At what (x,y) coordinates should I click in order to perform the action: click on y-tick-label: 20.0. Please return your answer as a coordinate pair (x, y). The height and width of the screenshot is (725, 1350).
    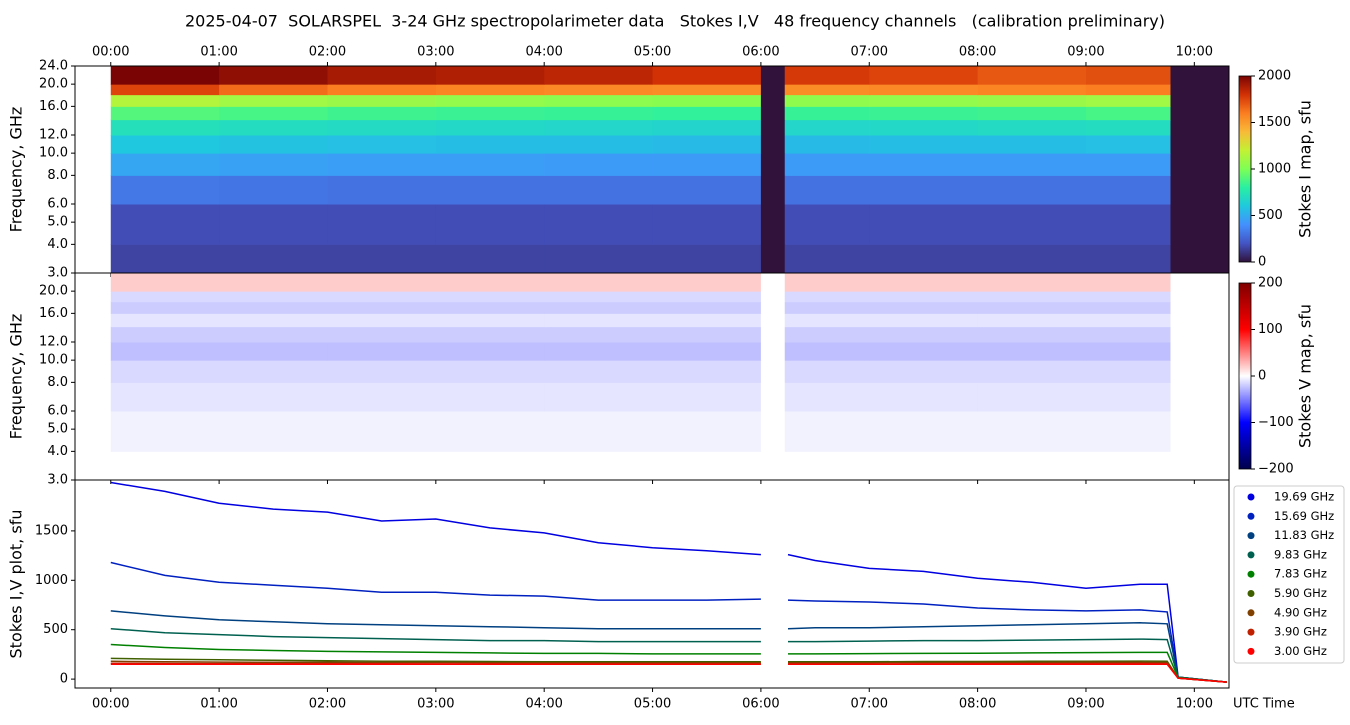
    Looking at the image, I should click on (53, 84).